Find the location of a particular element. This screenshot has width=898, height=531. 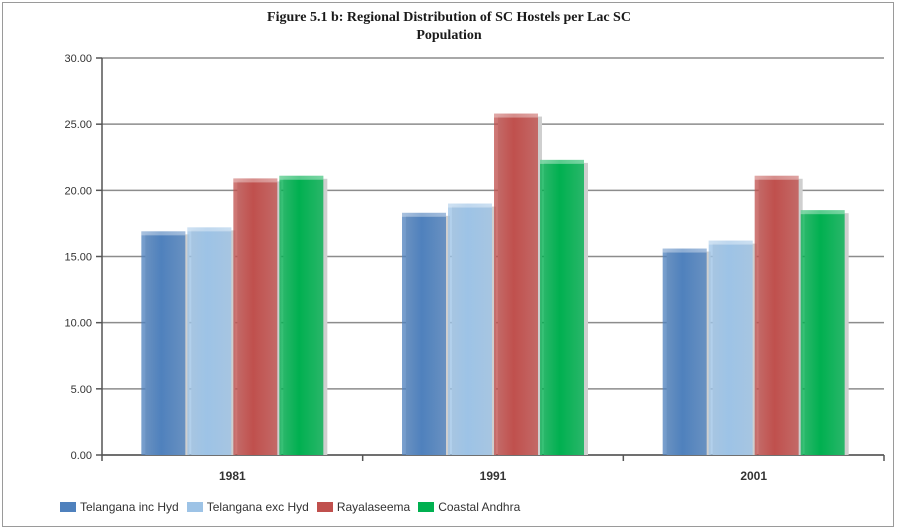

legend-label: Telangana inc Hyd is located at coordinates (129, 507).